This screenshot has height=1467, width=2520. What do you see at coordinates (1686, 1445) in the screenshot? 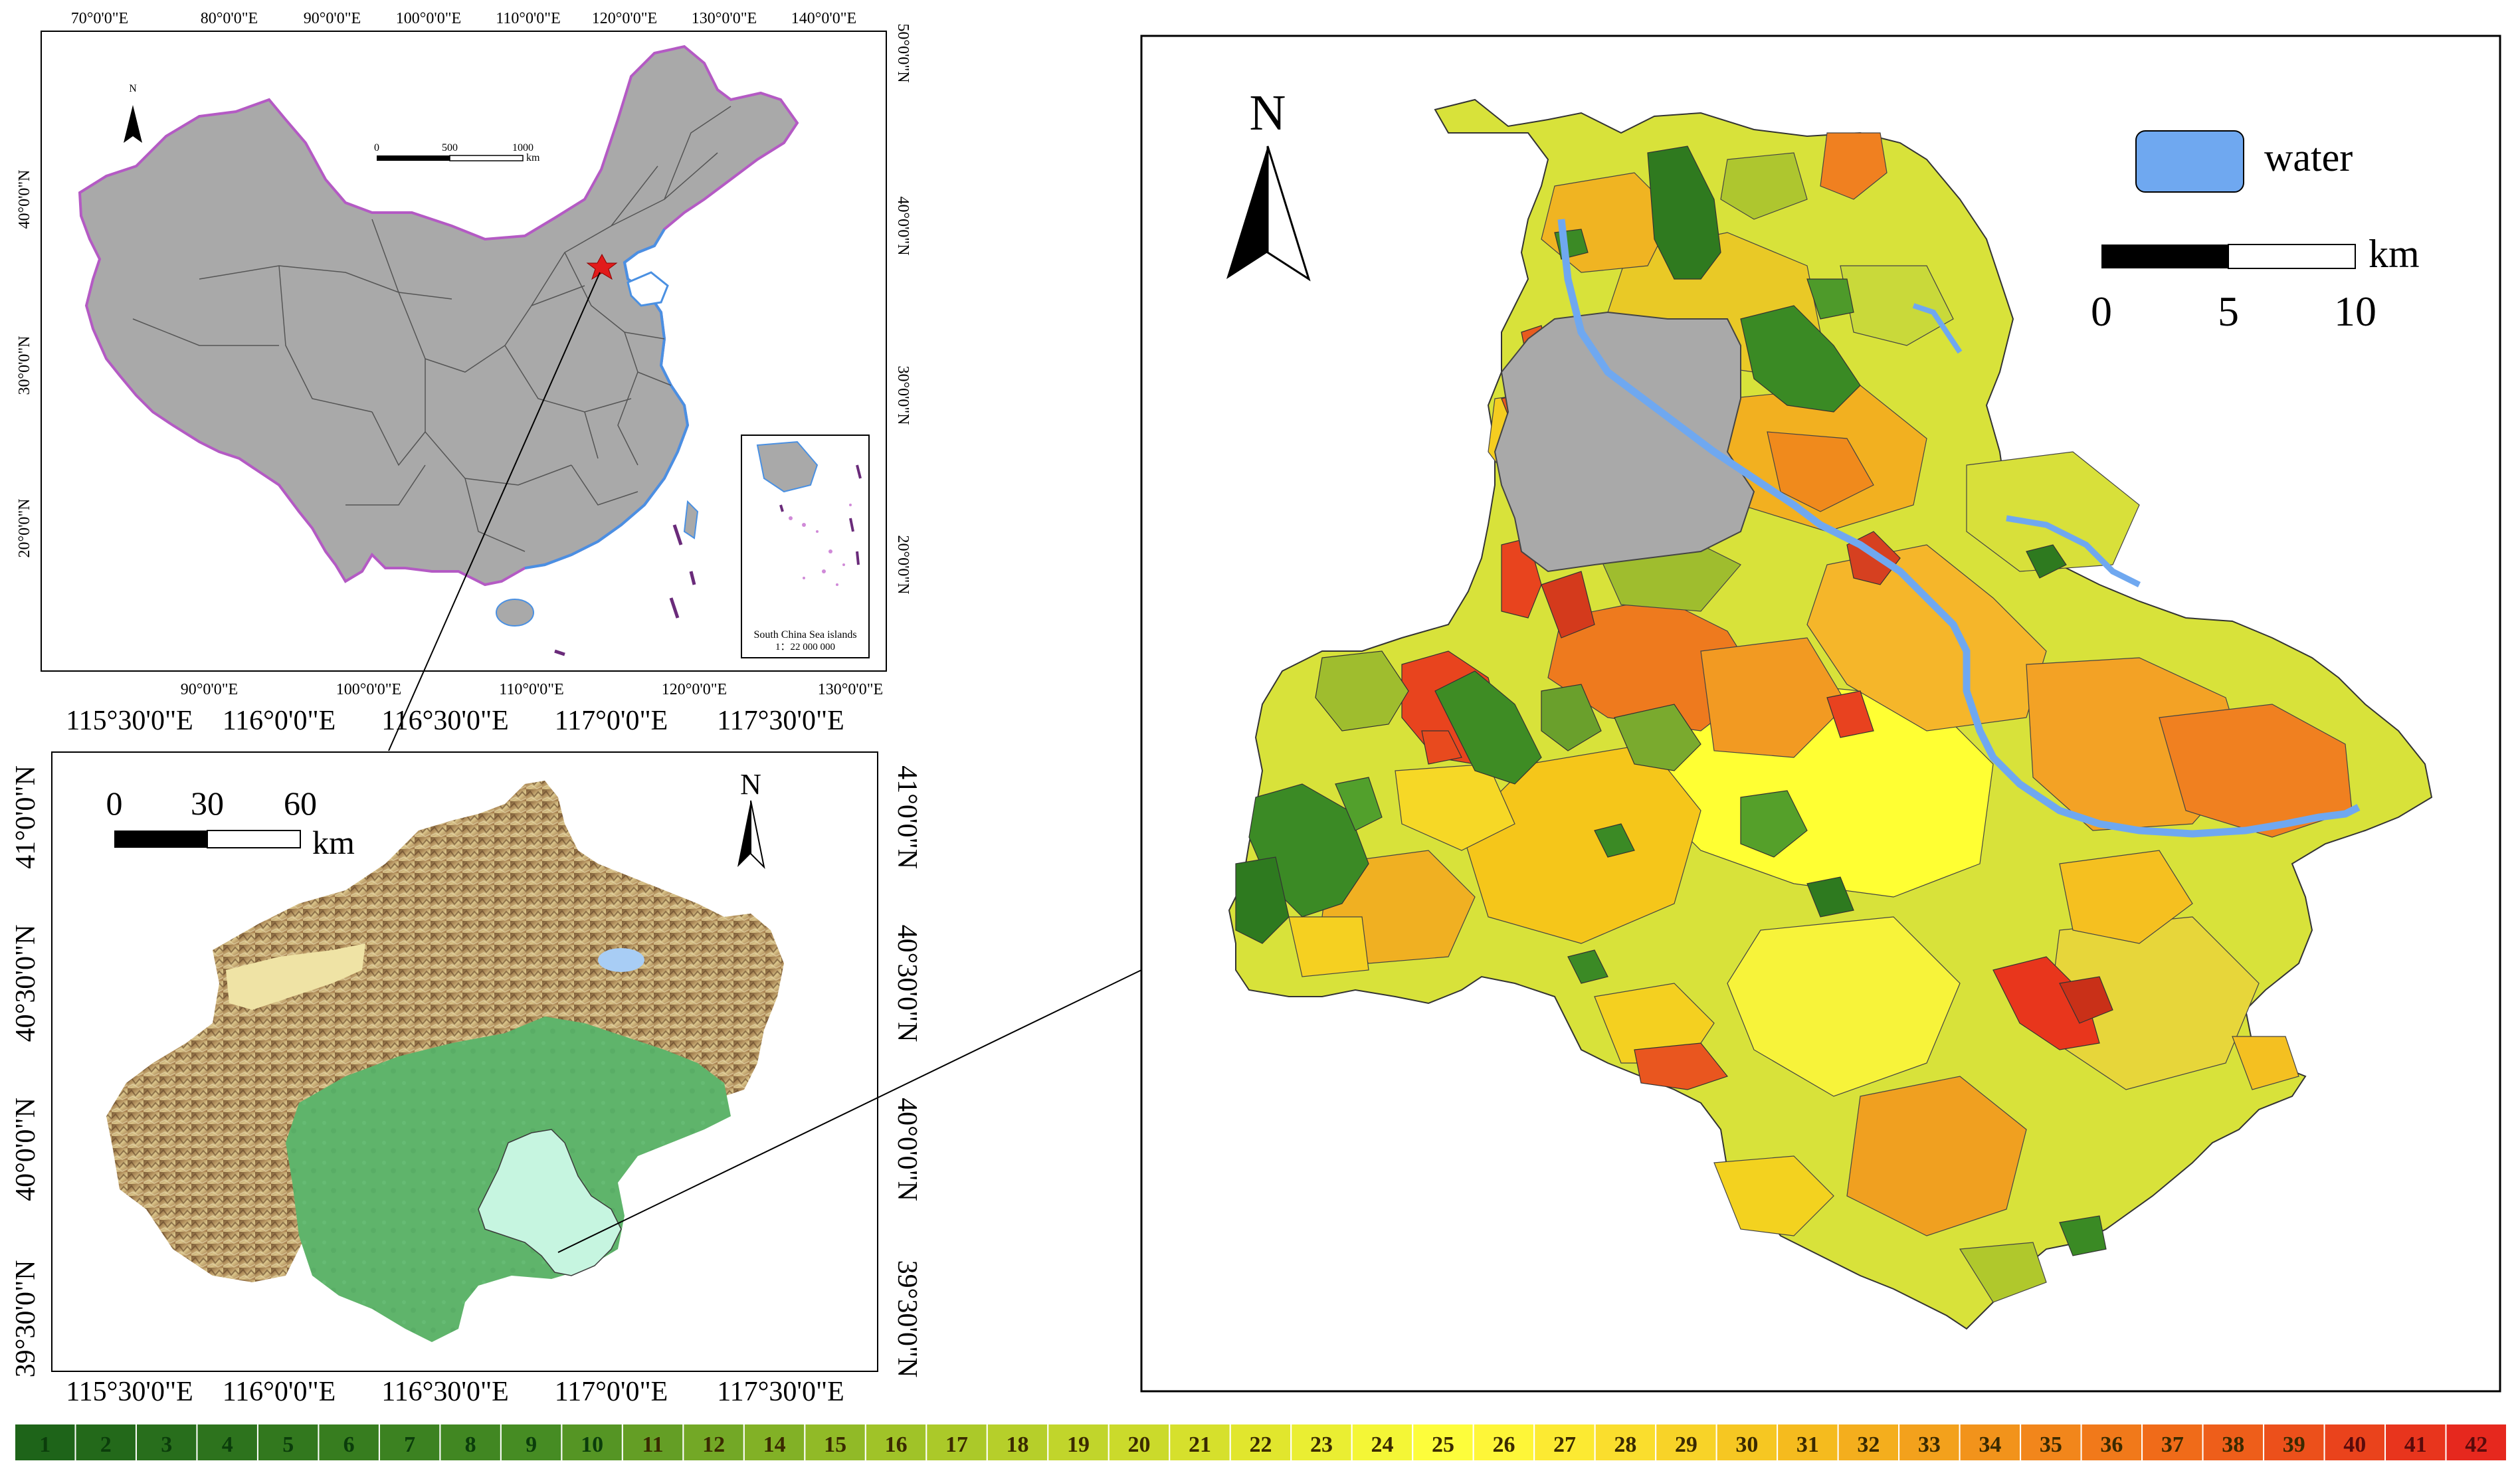
I see `colorbar-label: 29` at bounding box center [1686, 1445].